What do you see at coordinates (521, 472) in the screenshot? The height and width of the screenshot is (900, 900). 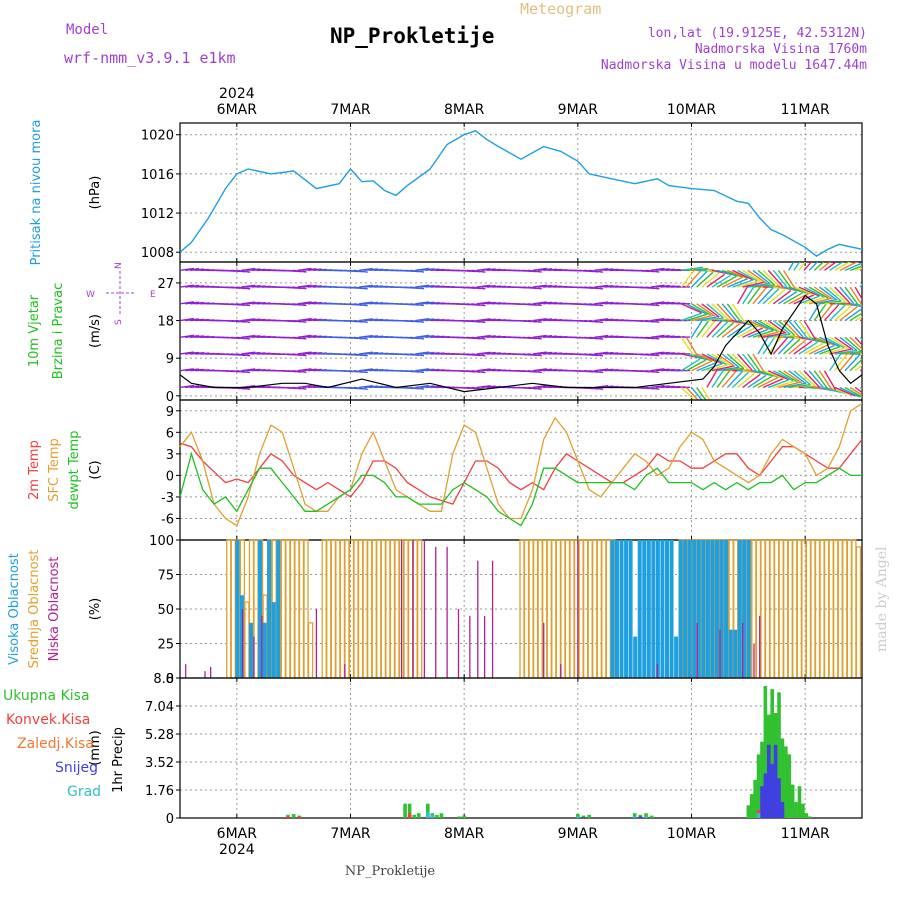 I see `temp-line-2m` at bounding box center [521, 472].